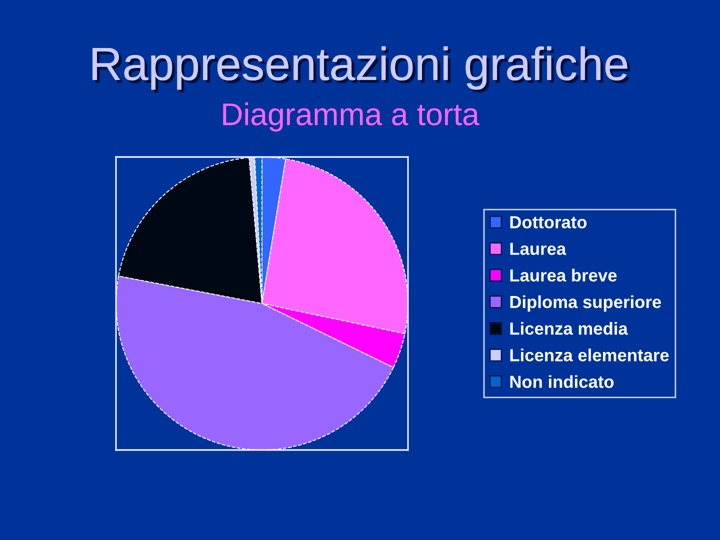 This screenshot has width=720, height=540. What do you see at coordinates (351, 117) in the screenshot?
I see `chart-subtitle: Diagramma a torta` at bounding box center [351, 117].